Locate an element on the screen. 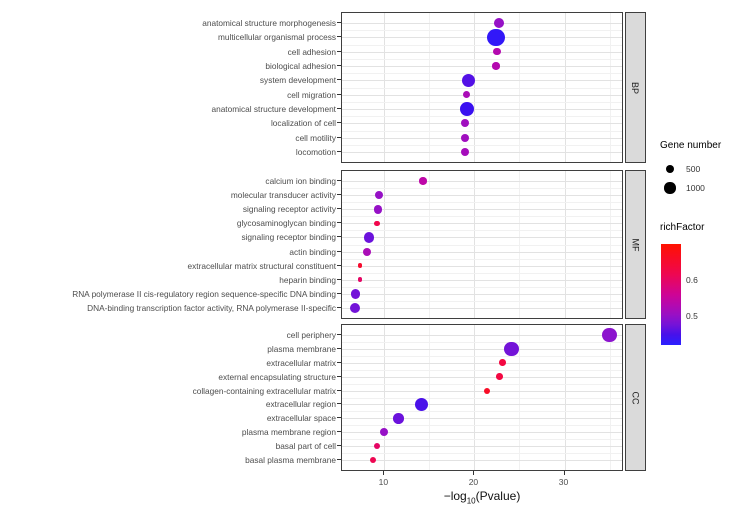 The image size is (749, 515). richfactor-legend-title: richFactor is located at coordinates (682, 227).